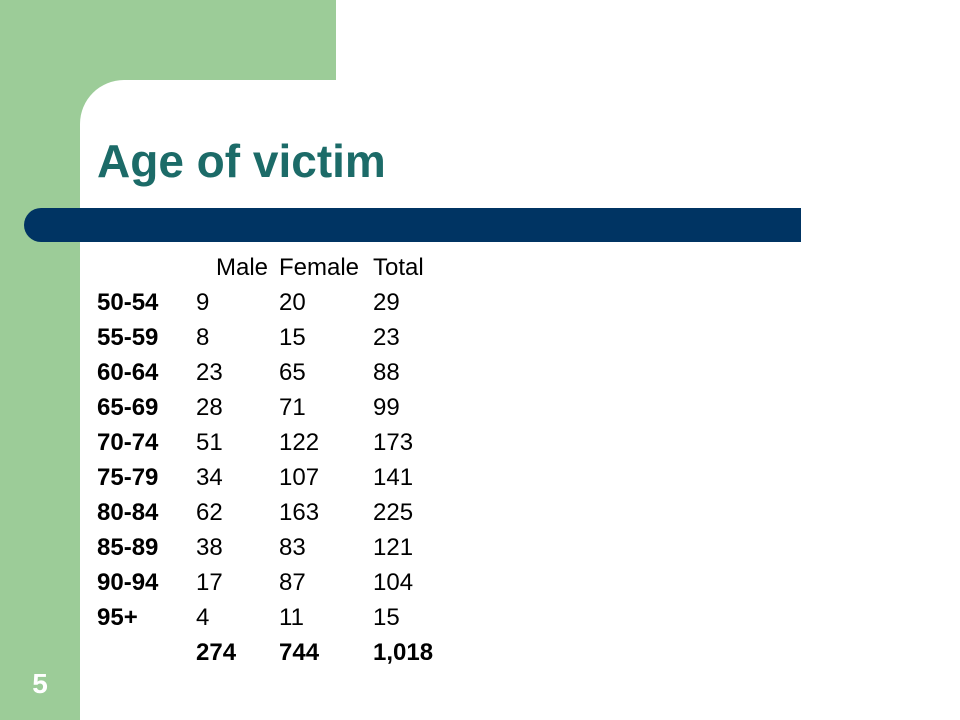  Describe the element at coordinates (292, 302) in the screenshot. I see `female-cell: 20` at that location.